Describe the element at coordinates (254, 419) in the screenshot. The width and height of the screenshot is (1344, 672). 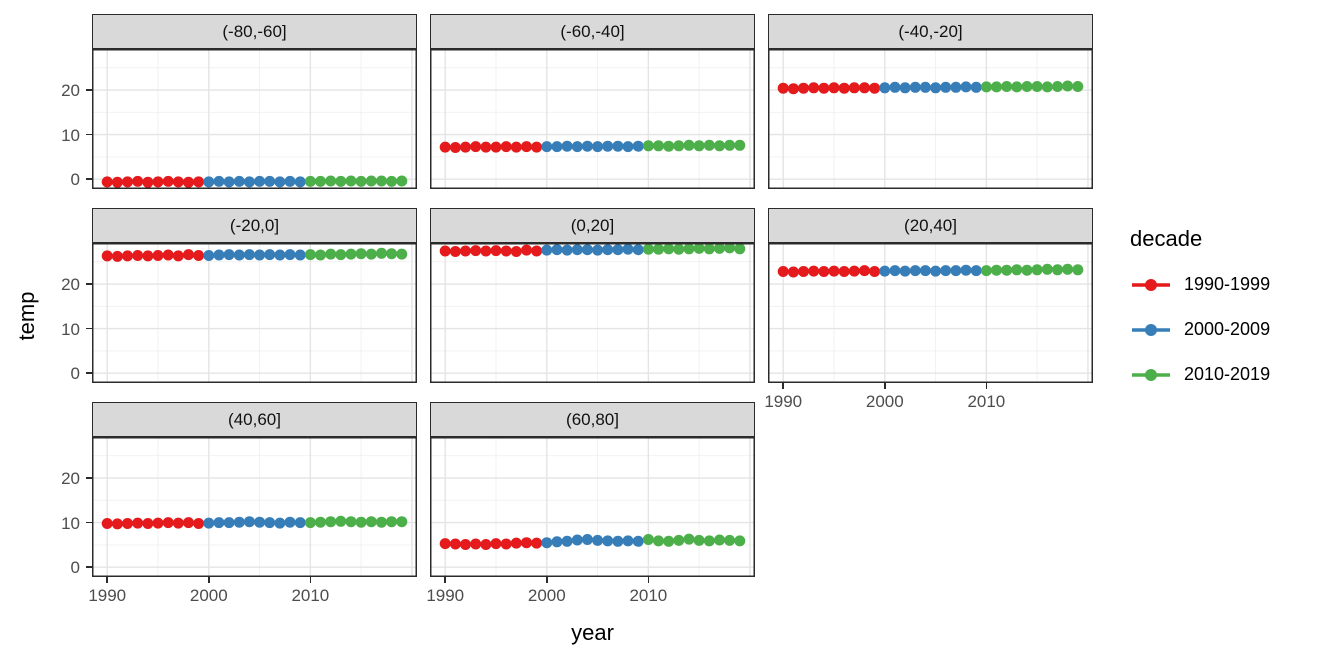
I see `facet-strip-label: (40,60]` at that location.